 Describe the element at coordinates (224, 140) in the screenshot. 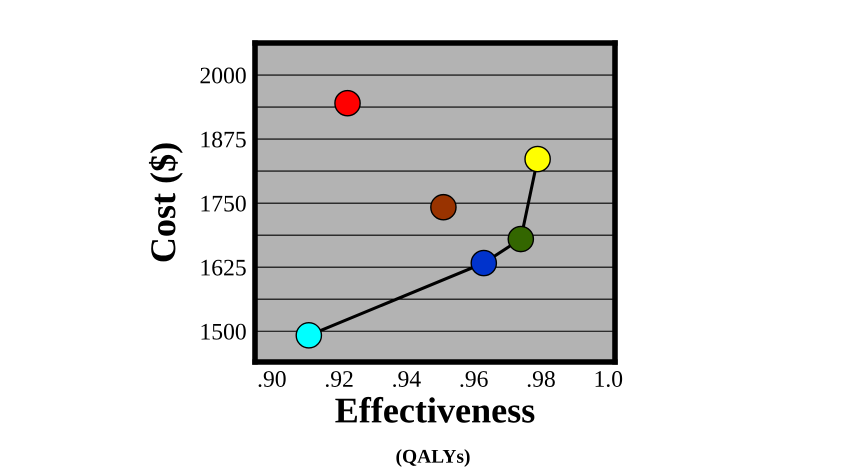

I see `y-tick-label: 1875` at that location.